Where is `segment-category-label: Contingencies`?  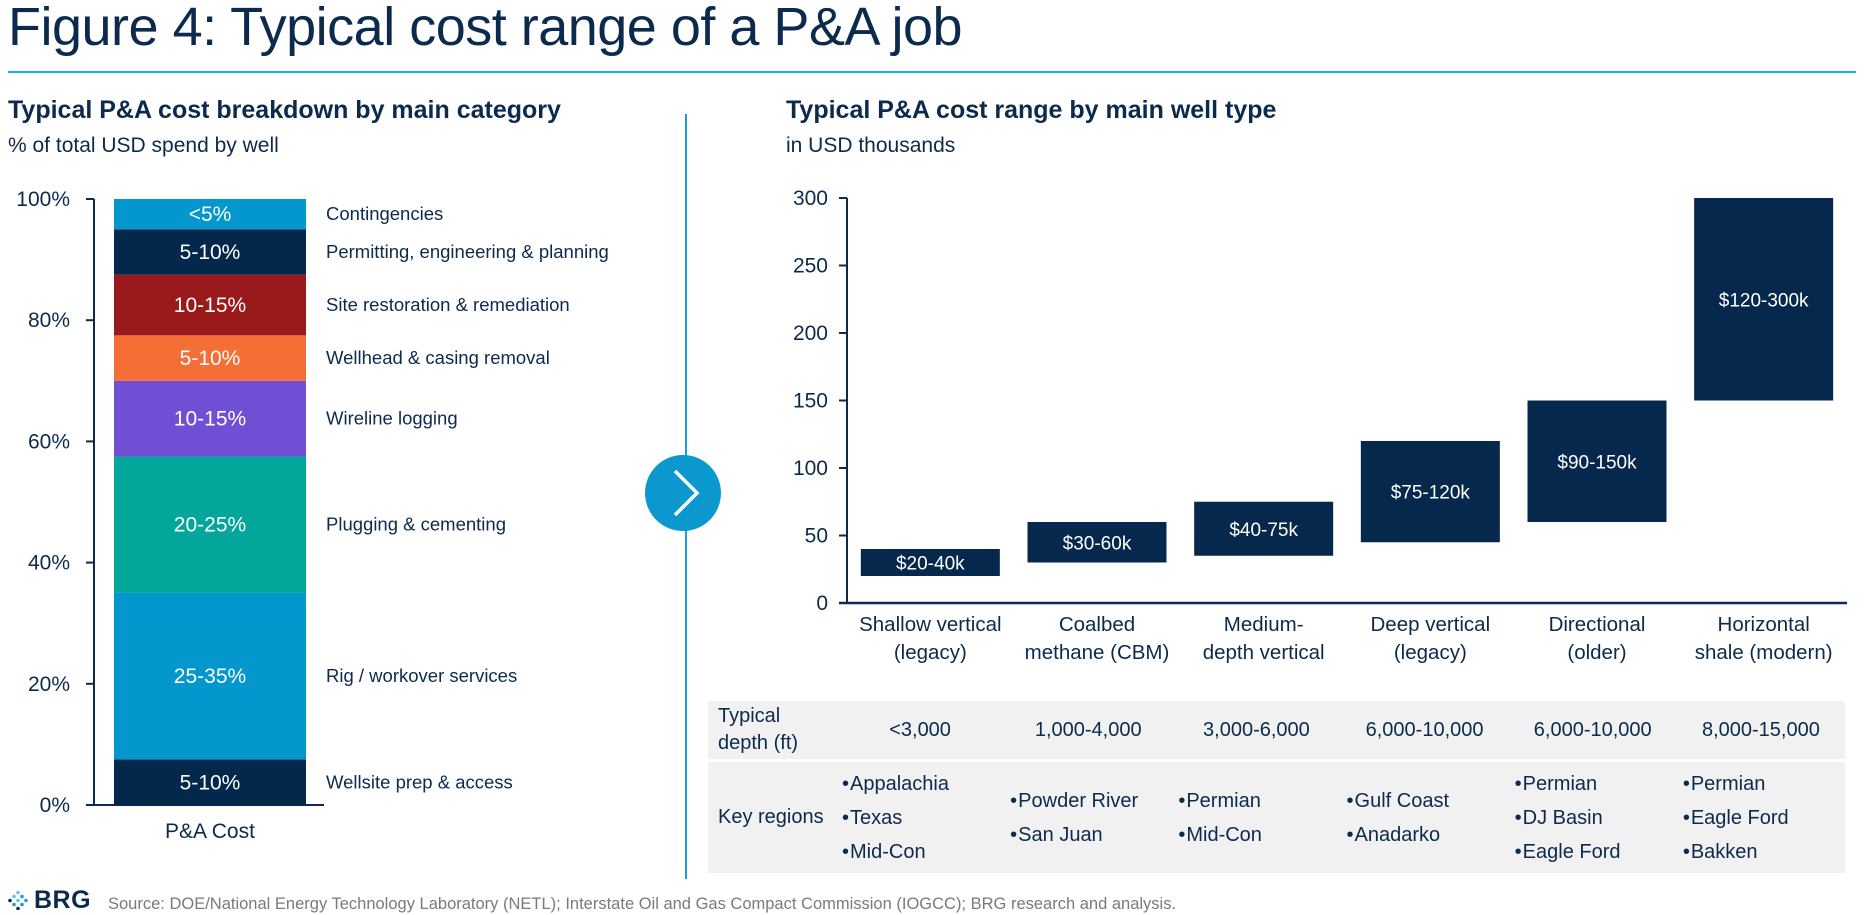
segment-category-label: Contingencies is located at coordinates (384, 213).